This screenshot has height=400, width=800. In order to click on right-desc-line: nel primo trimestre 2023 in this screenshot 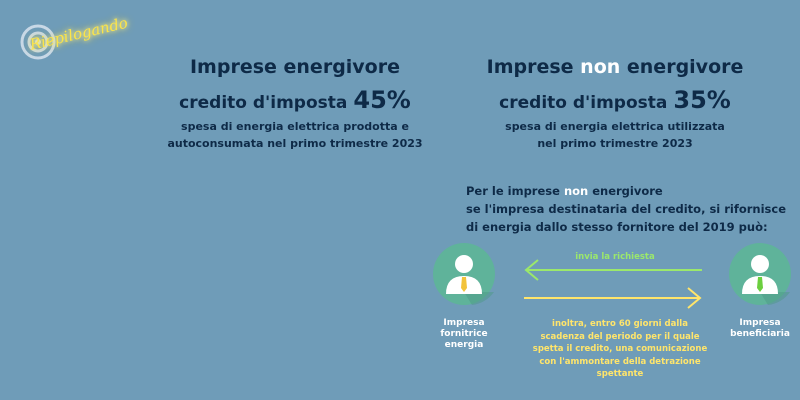, I will do `click(615, 143)`.